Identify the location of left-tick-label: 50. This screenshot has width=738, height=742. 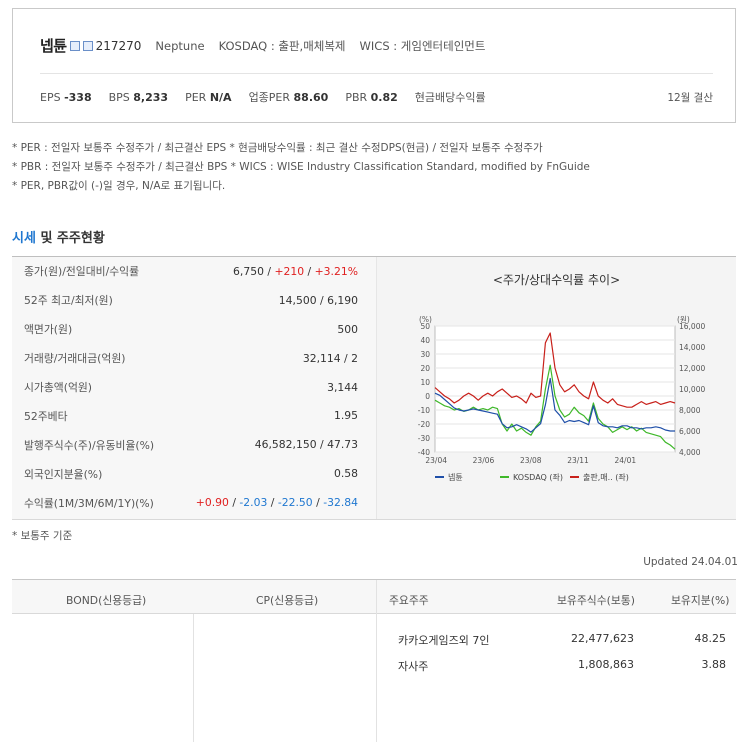
(425, 326).